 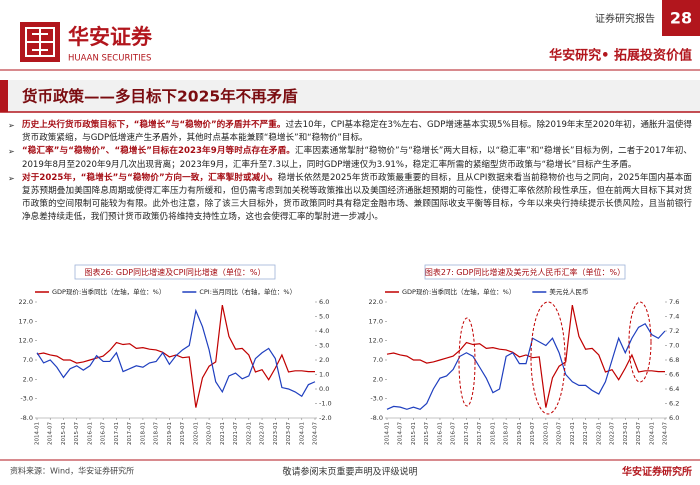 What do you see at coordinates (674, 389) in the screenshot?
I see `y2-tick-label: 6.4` at bounding box center [674, 389].